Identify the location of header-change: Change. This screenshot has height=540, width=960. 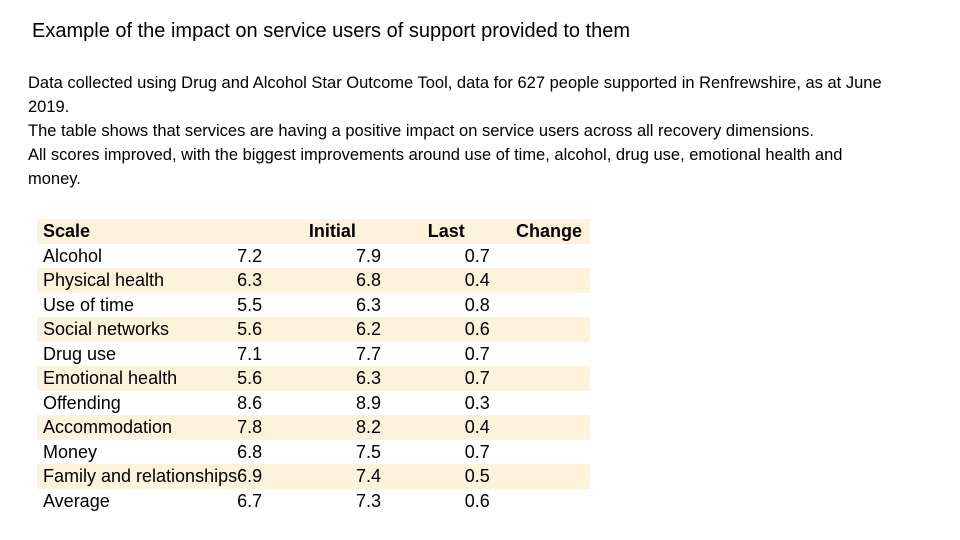
(548, 231).